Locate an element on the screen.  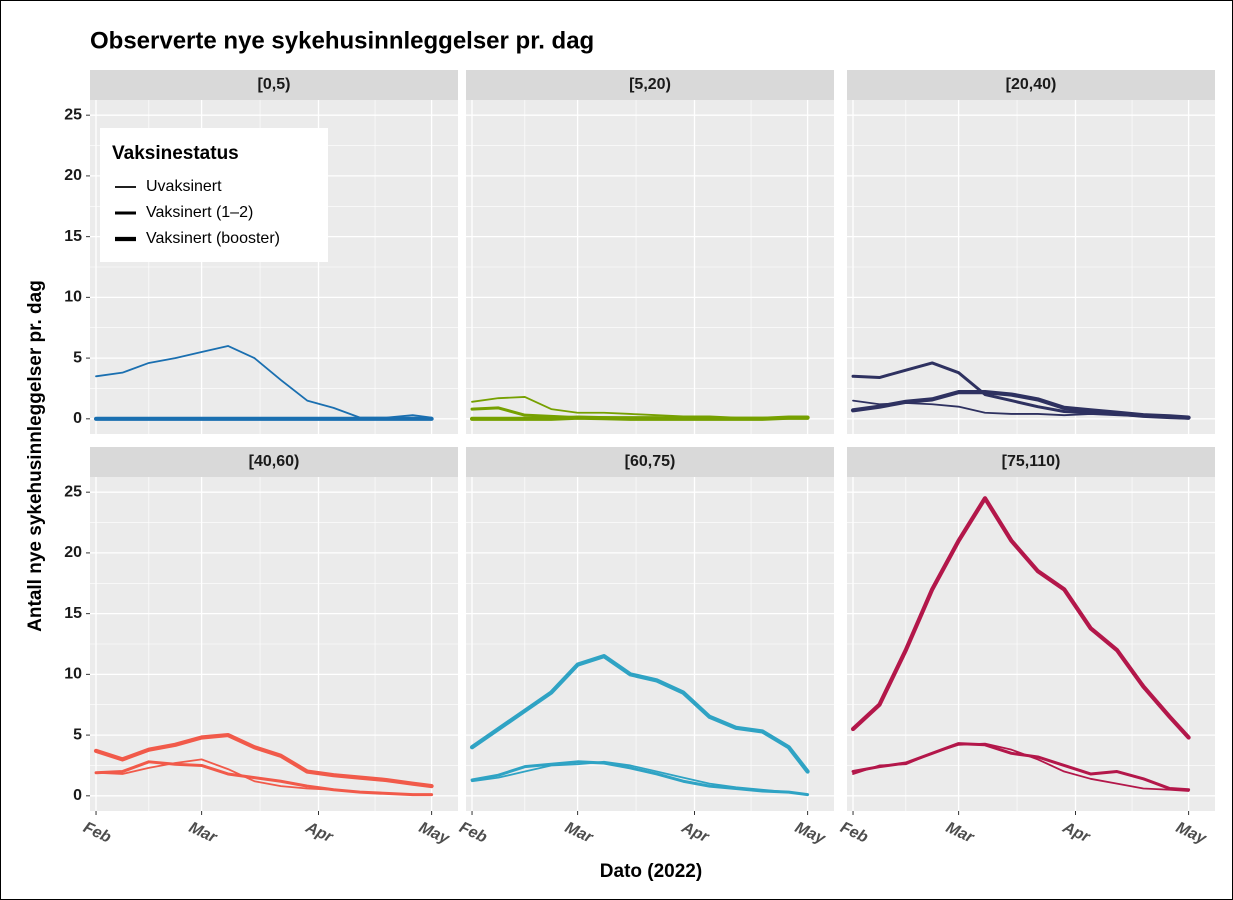
facet-label: [40,60) is located at coordinates (274, 461).